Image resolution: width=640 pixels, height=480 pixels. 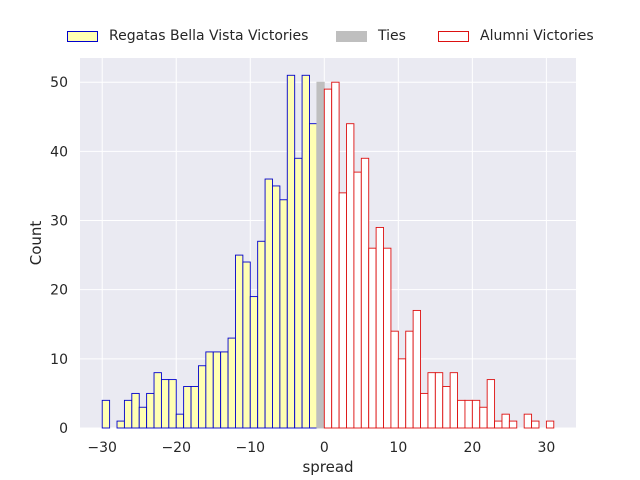 I want to click on legend-item-alumni: Alumni Victories, so click(x=516, y=36).